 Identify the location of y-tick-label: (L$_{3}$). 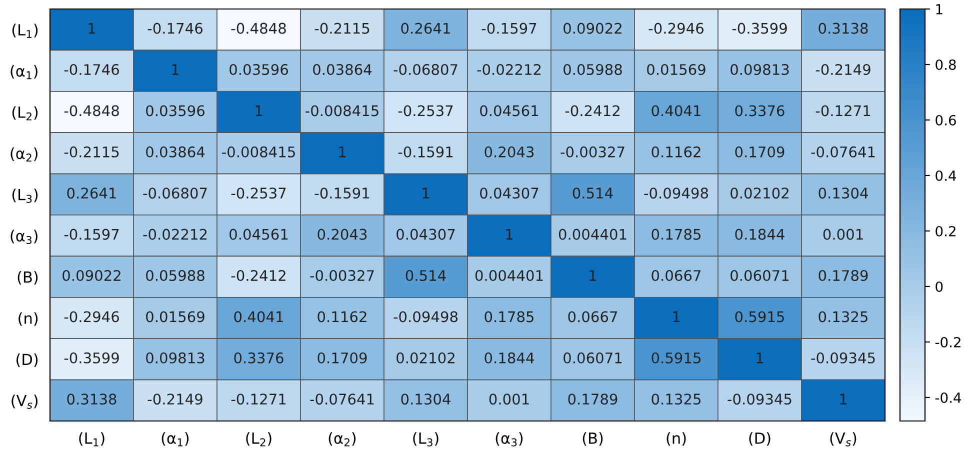
(25, 195).